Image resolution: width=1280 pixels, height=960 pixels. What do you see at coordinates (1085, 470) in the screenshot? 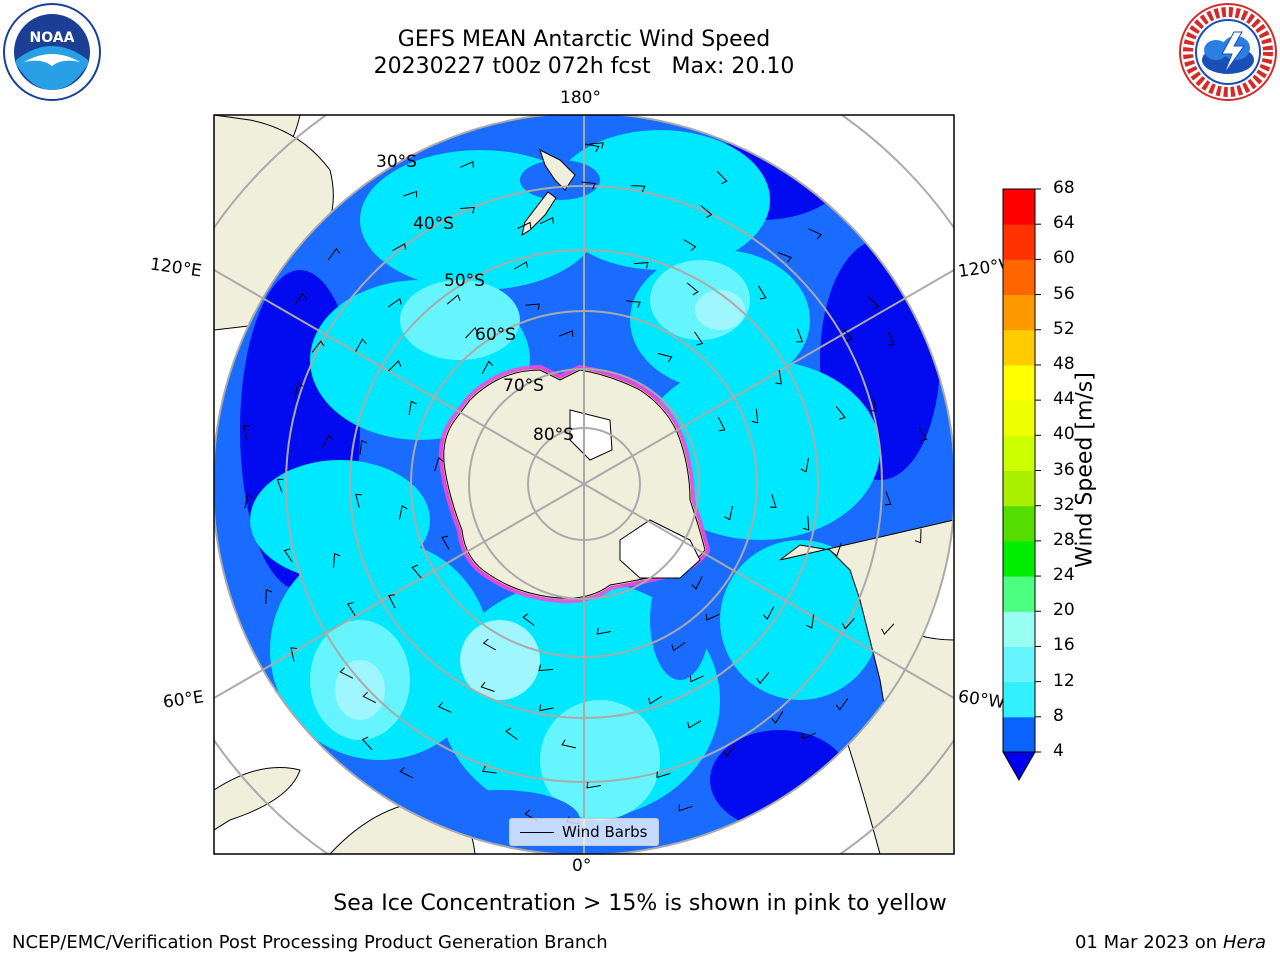
I see `colorbar-label: Wind Speed [m/s]` at bounding box center [1085, 470].